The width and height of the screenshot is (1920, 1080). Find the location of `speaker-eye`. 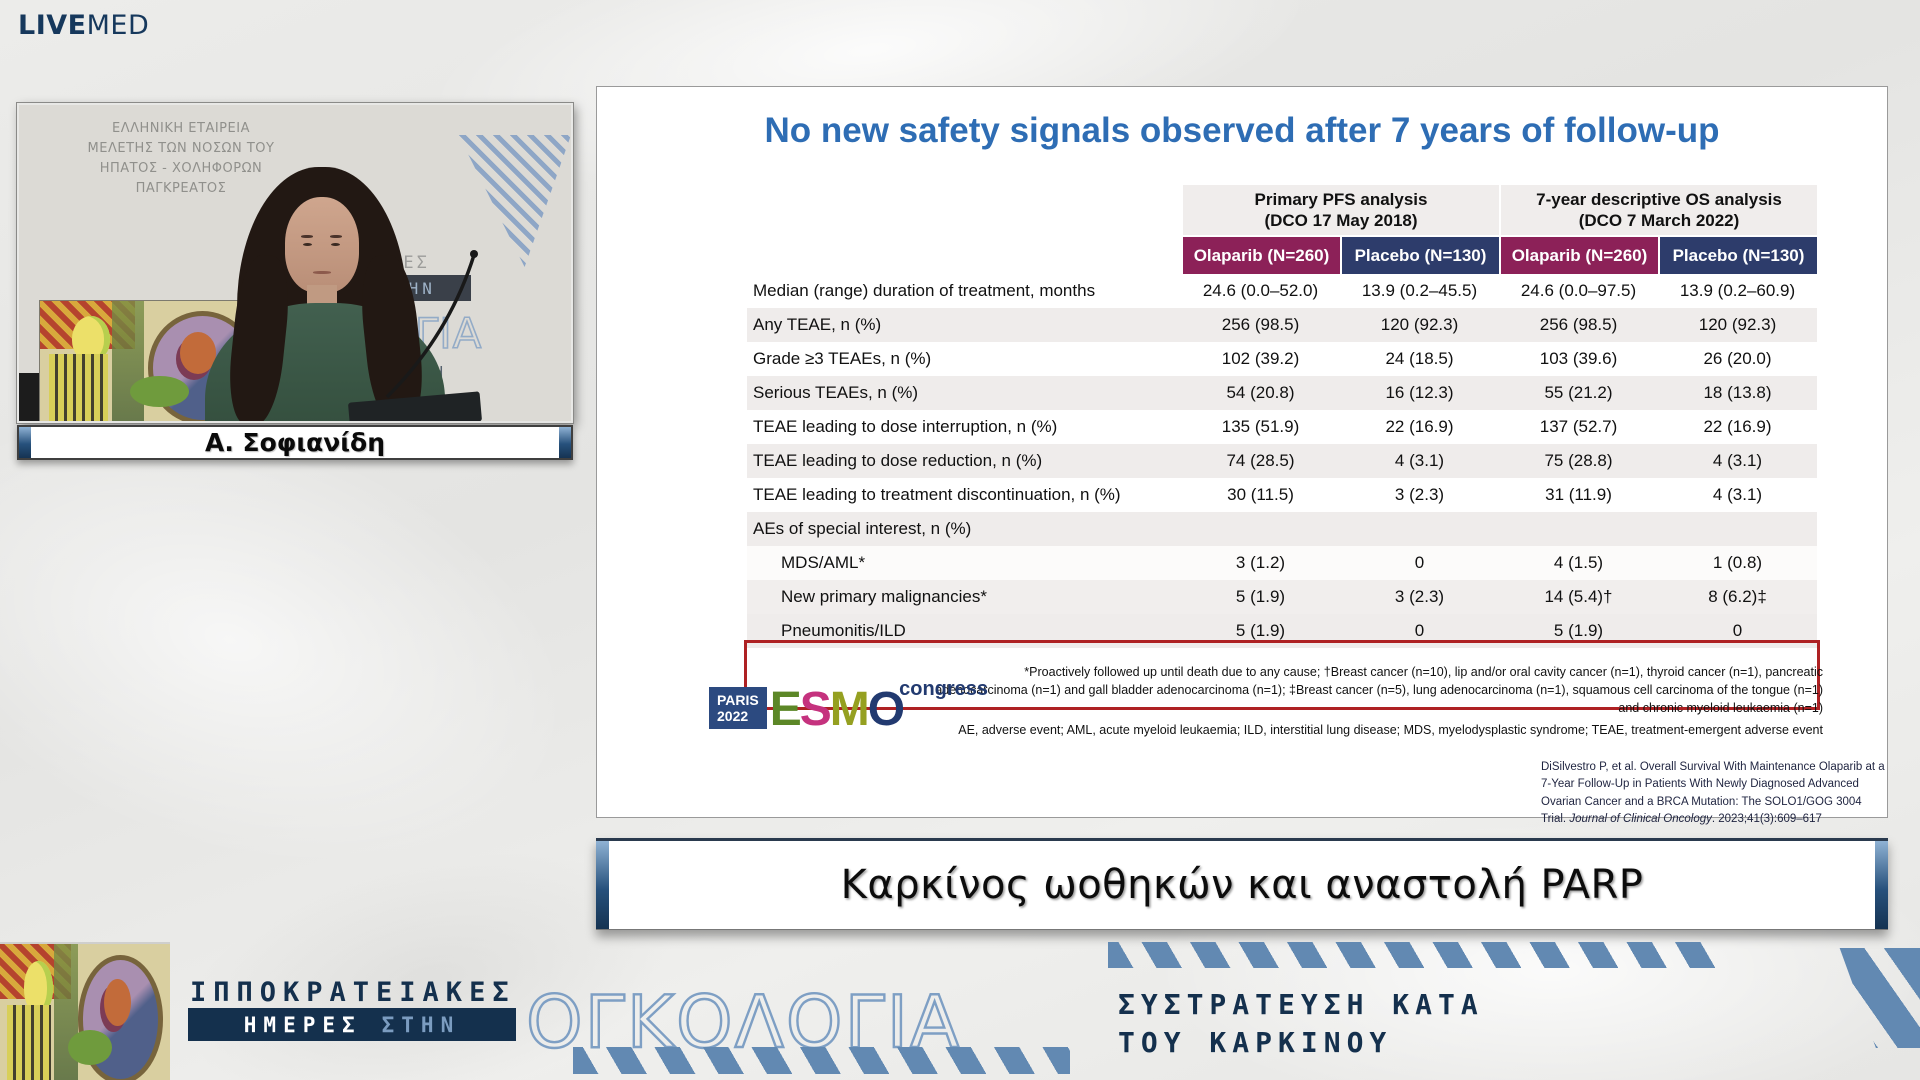

speaker-eye is located at coordinates (335, 244).